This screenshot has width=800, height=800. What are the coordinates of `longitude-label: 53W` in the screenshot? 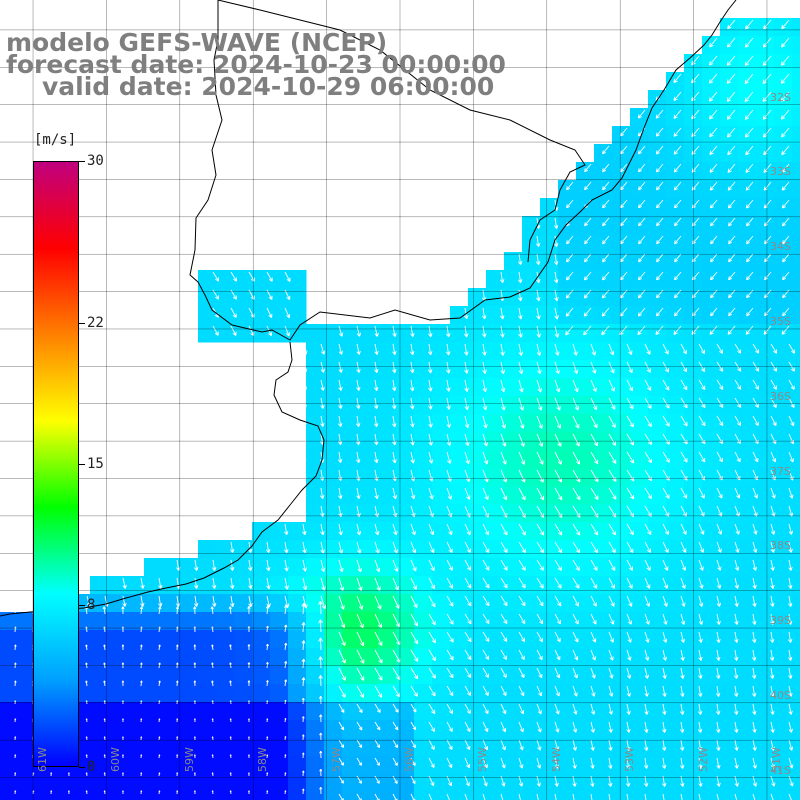 It's located at (630, 759).